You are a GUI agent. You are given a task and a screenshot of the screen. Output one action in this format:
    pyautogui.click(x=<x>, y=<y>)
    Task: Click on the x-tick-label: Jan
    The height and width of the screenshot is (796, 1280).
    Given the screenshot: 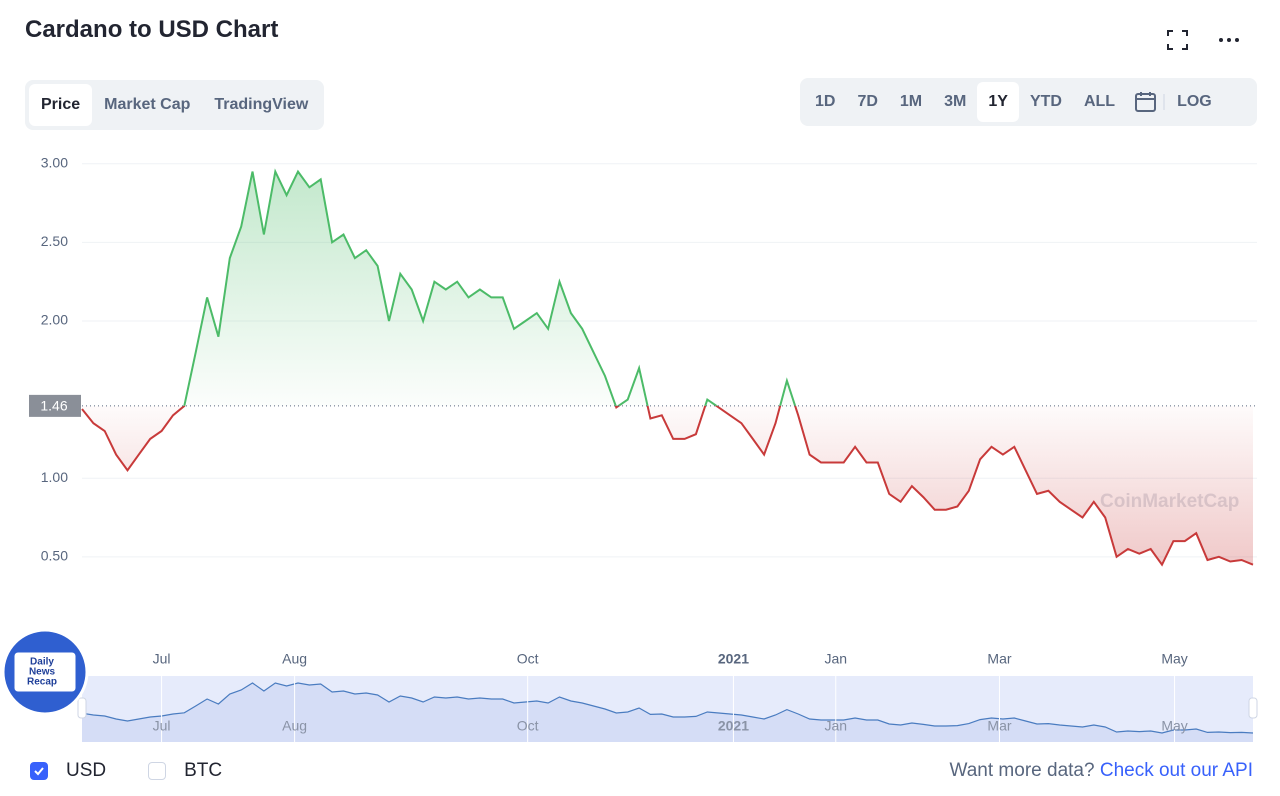 What is the action you would take?
    pyautogui.click(x=835, y=659)
    